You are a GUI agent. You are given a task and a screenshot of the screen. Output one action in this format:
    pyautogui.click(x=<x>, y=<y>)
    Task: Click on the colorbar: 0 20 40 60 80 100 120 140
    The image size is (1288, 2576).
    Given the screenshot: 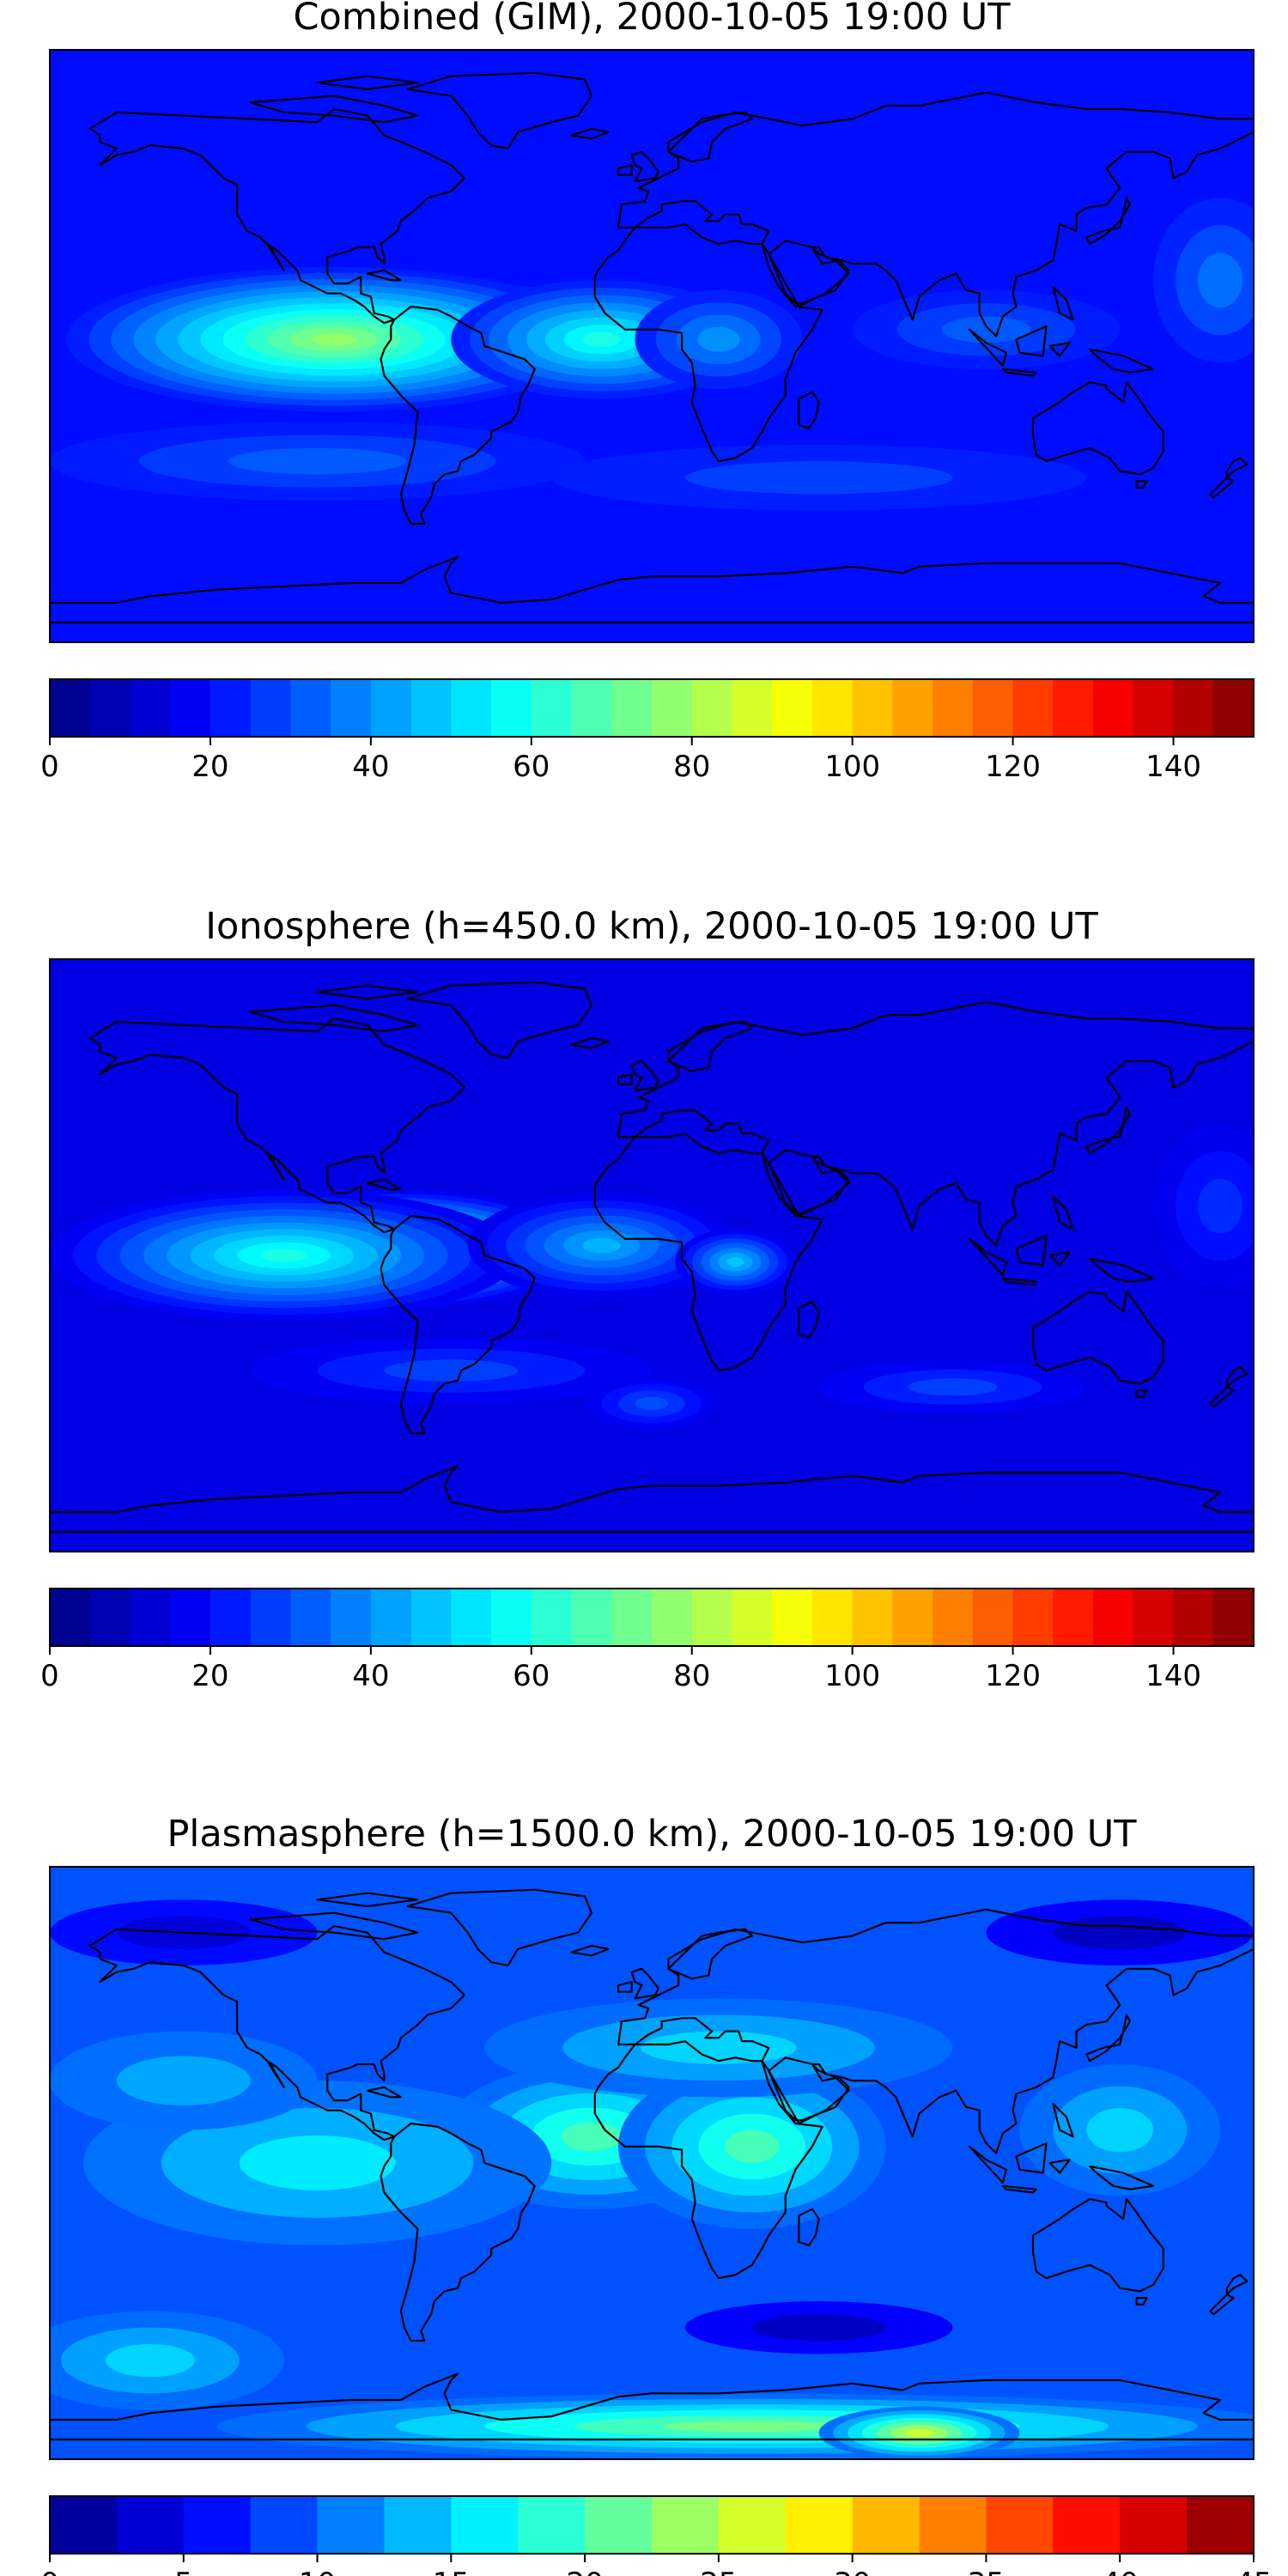 What is the action you would take?
    pyautogui.click(x=647, y=1641)
    